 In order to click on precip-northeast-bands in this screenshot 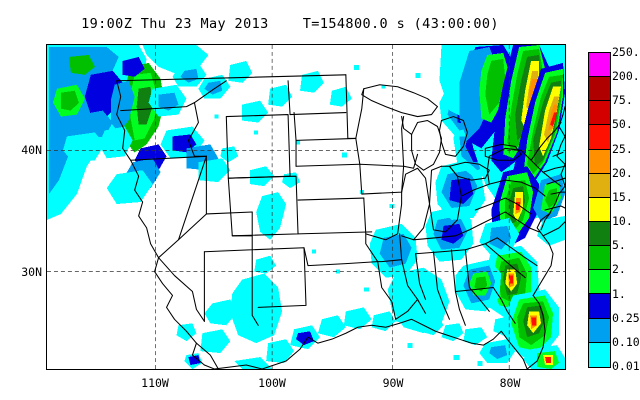, I will do `click(502, 150)`.